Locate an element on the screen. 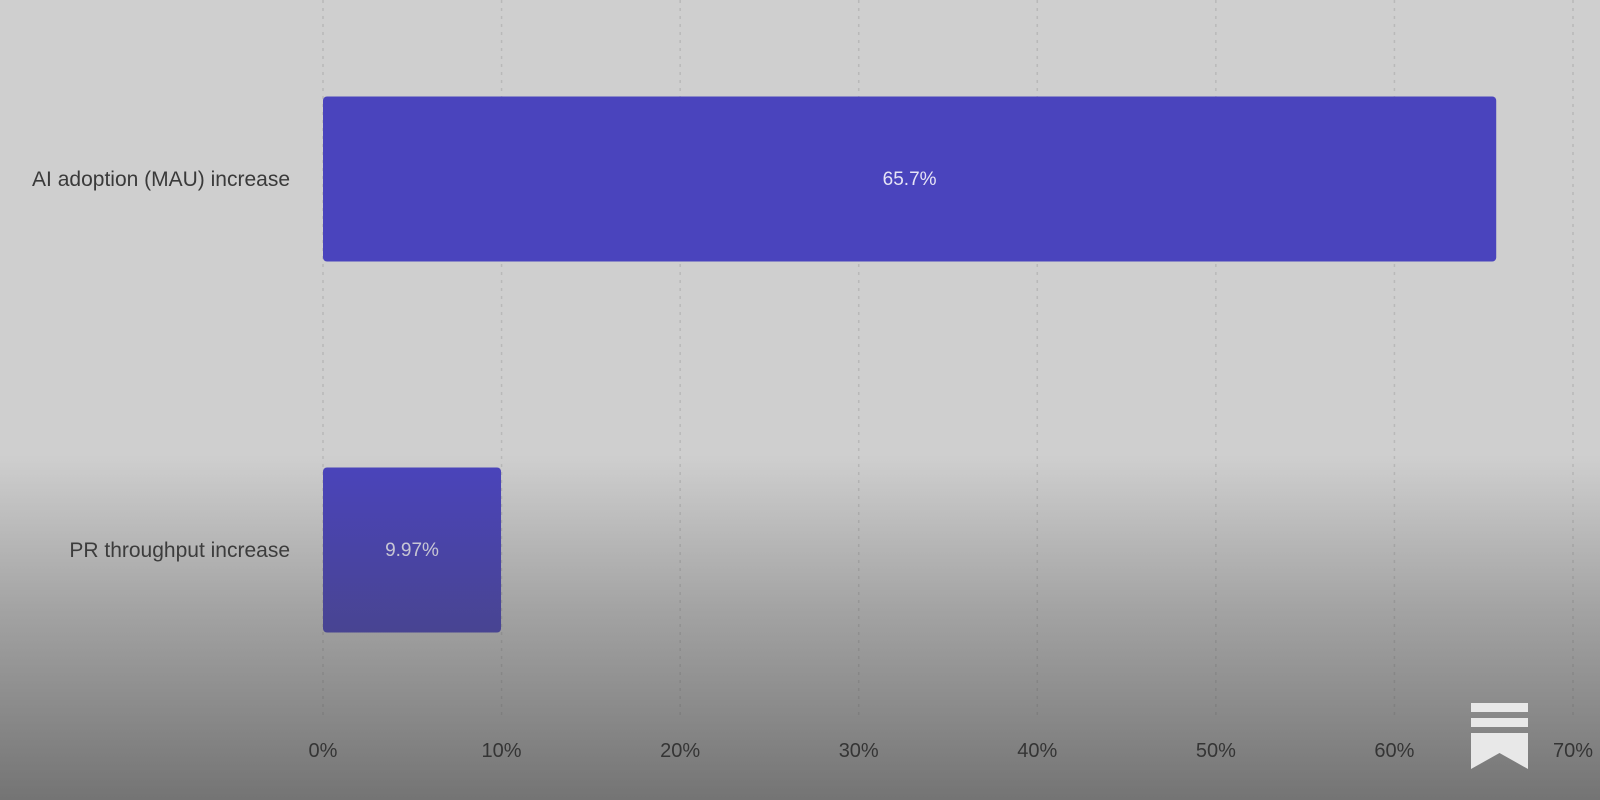  x-tick-label-1: 10% is located at coordinates (502, 751).